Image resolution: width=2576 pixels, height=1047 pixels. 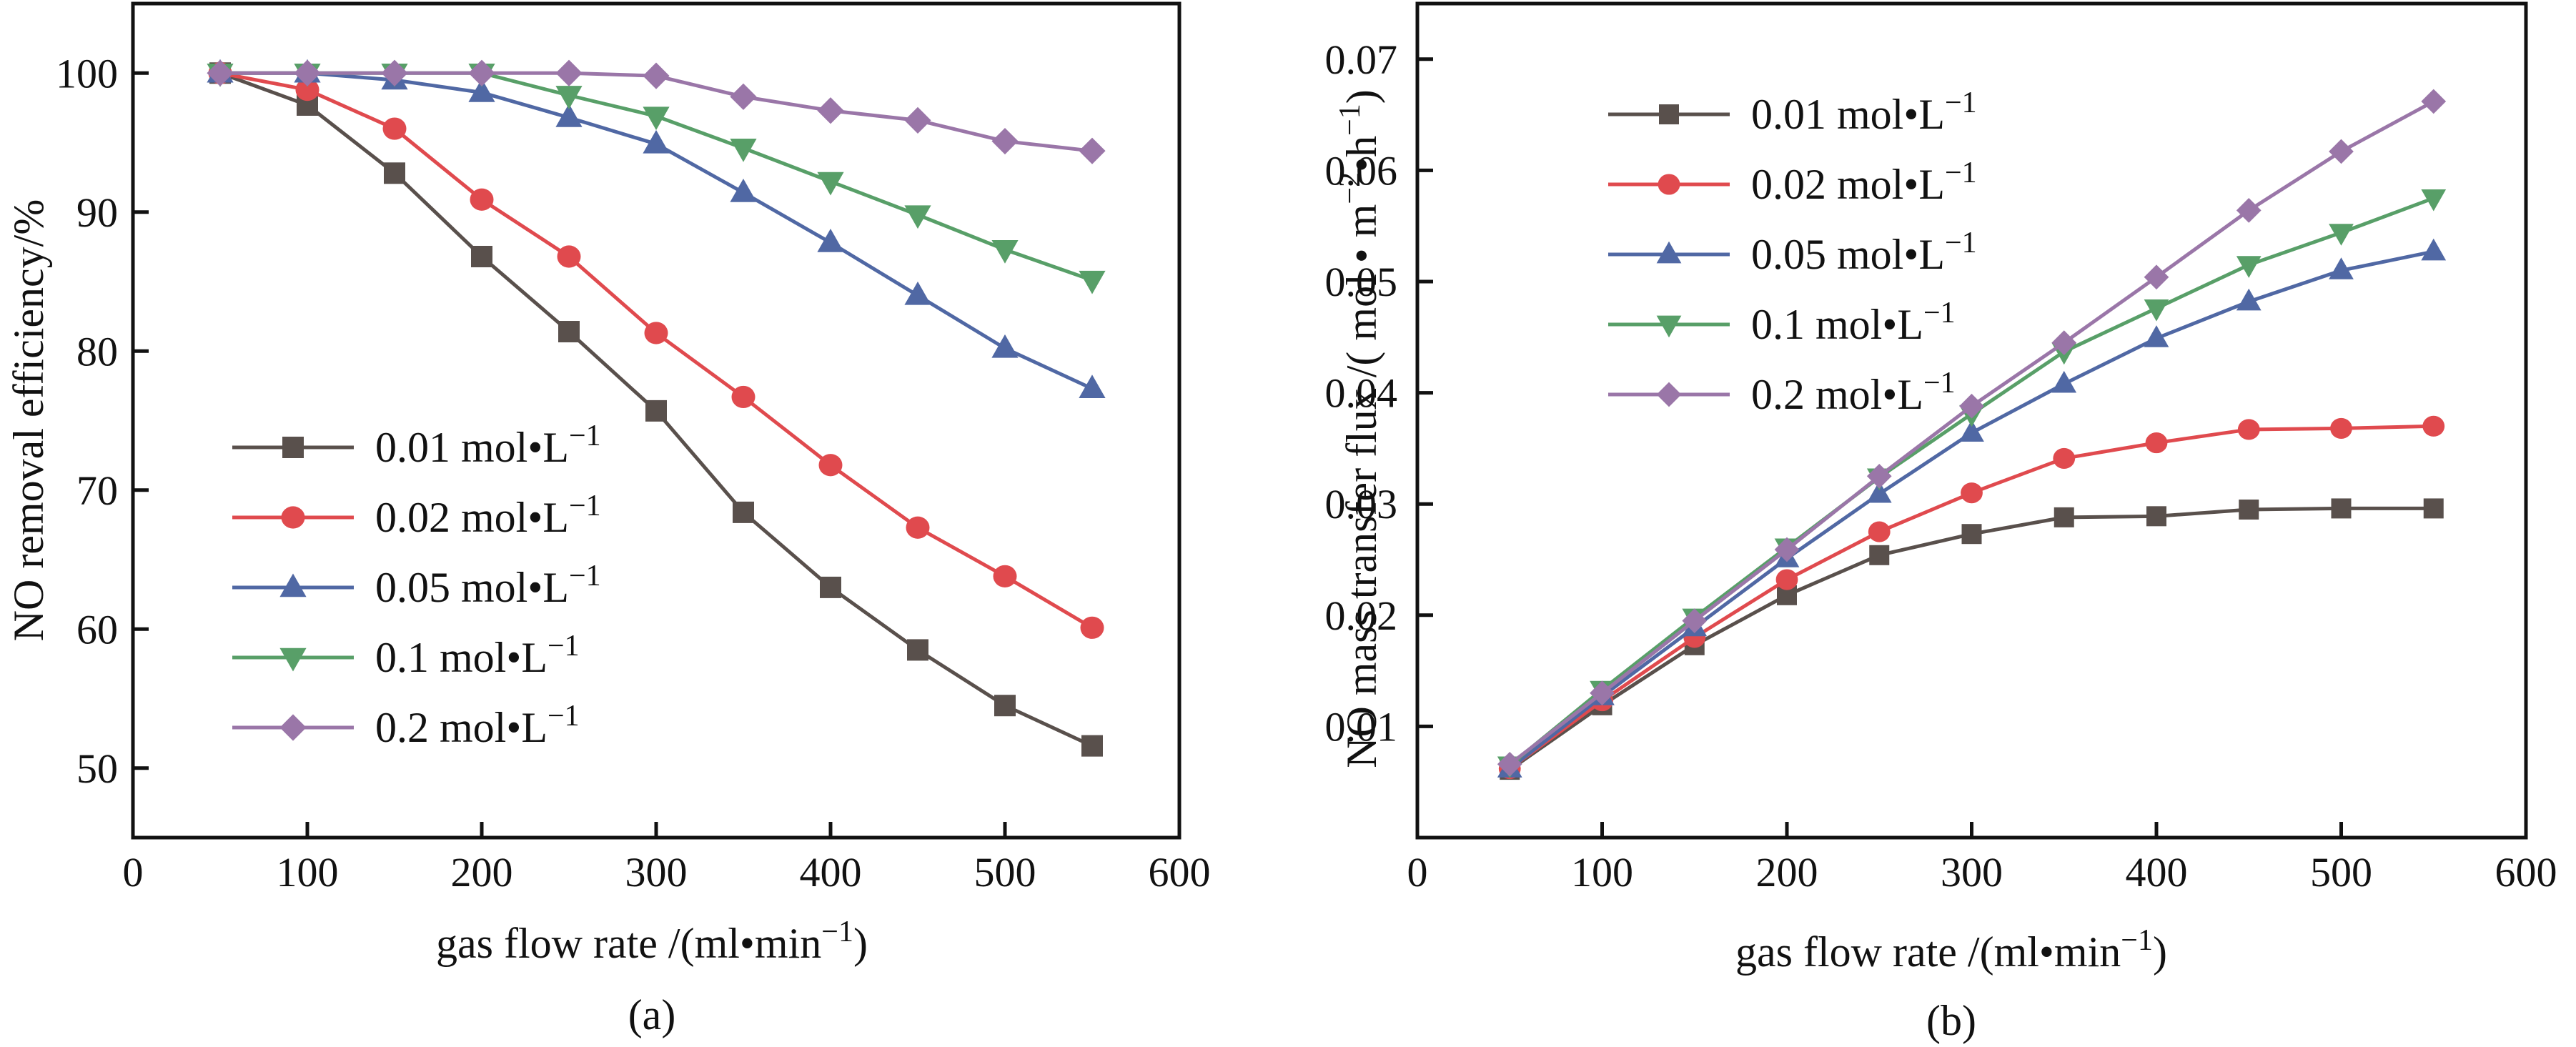 I want to click on series-line, so click(x=656, y=176).